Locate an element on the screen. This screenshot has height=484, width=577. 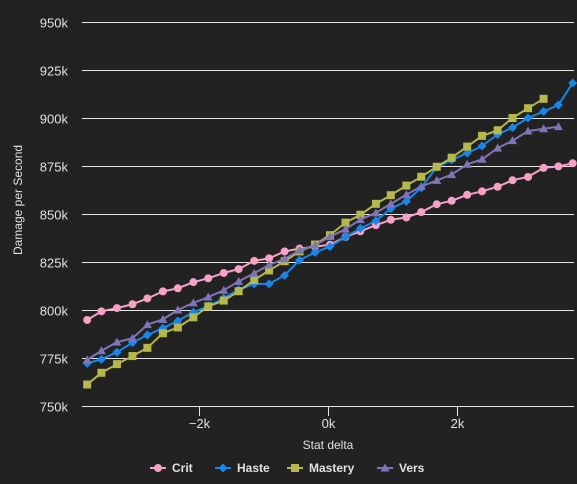
legend-item-mastery: Mastery is located at coordinates (321, 468).